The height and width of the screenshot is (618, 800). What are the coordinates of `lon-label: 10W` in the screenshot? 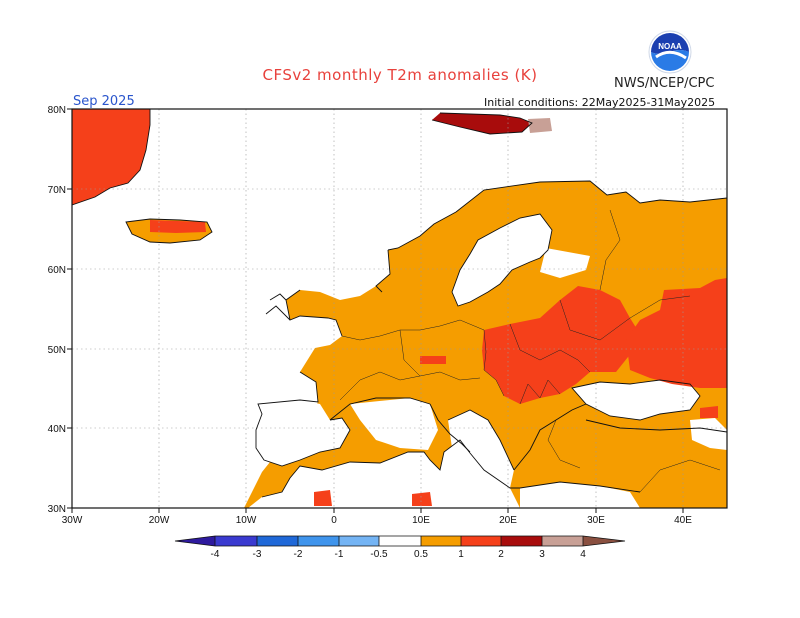 It's located at (246, 520).